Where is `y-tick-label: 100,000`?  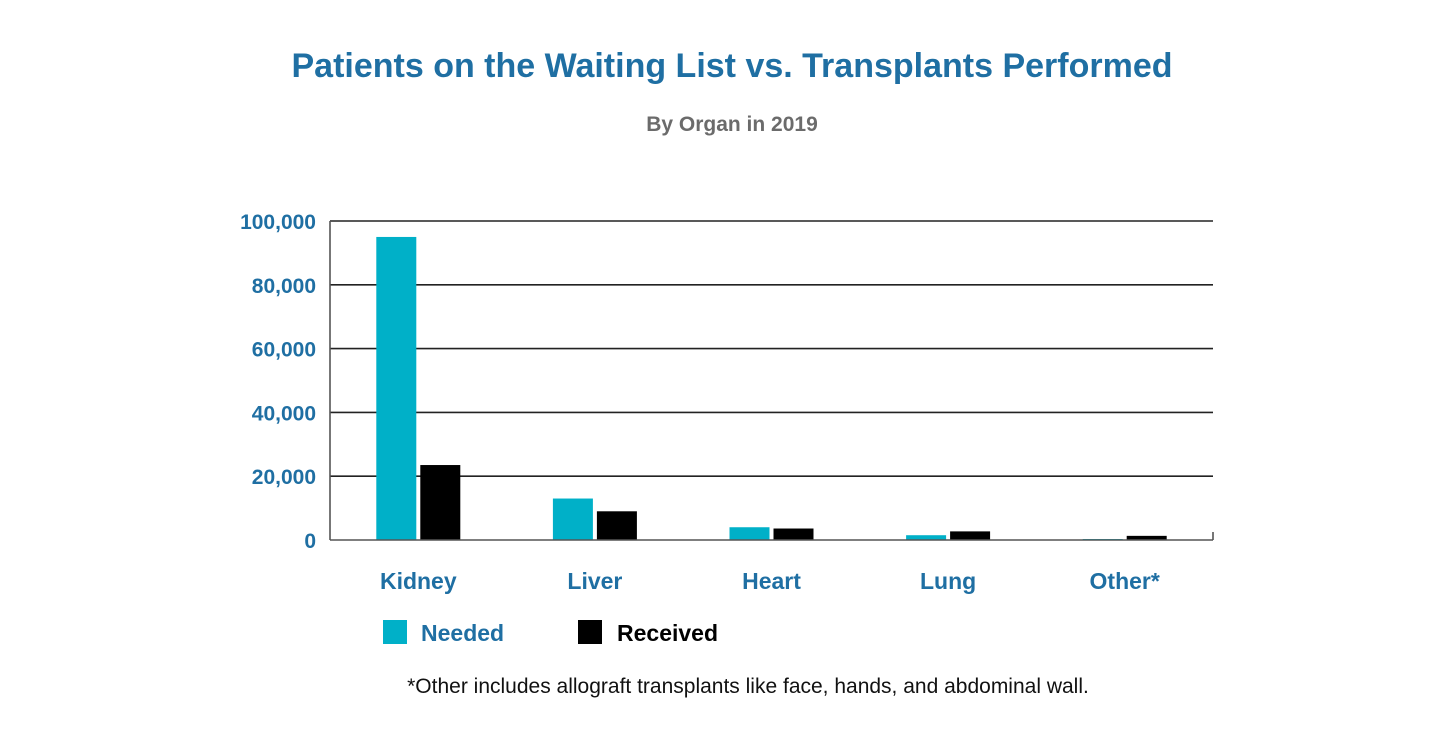
y-tick-label: 100,000 is located at coordinates (278, 222).